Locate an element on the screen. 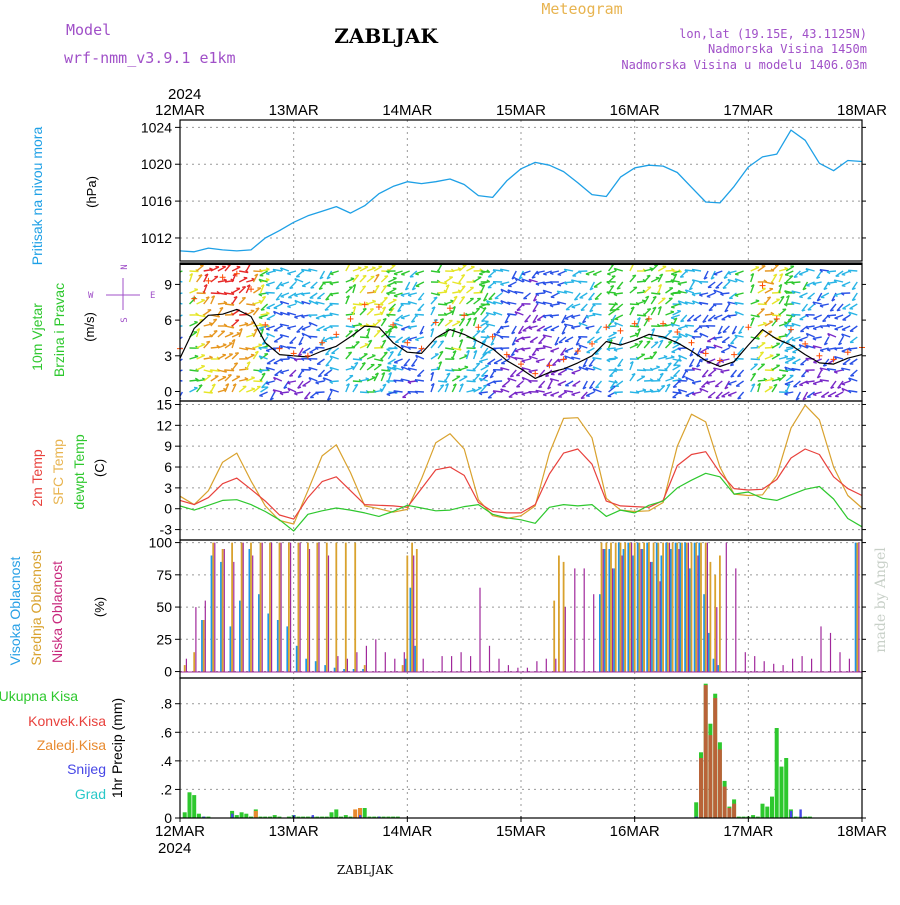 The width and height of the screenshot is (900, 905). time-label-top: 16MAR is located at coordinates (635, 110).